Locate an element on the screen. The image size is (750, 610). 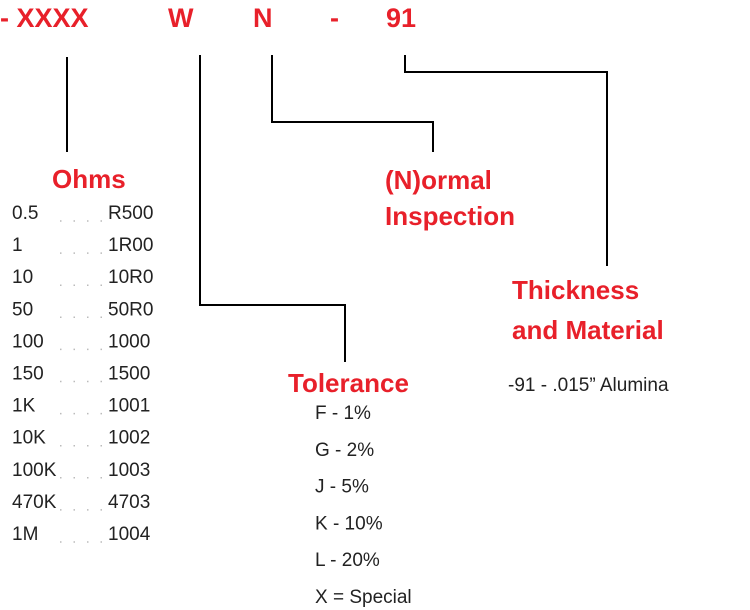
section-title: and Material is located at coordinates (588, 330).